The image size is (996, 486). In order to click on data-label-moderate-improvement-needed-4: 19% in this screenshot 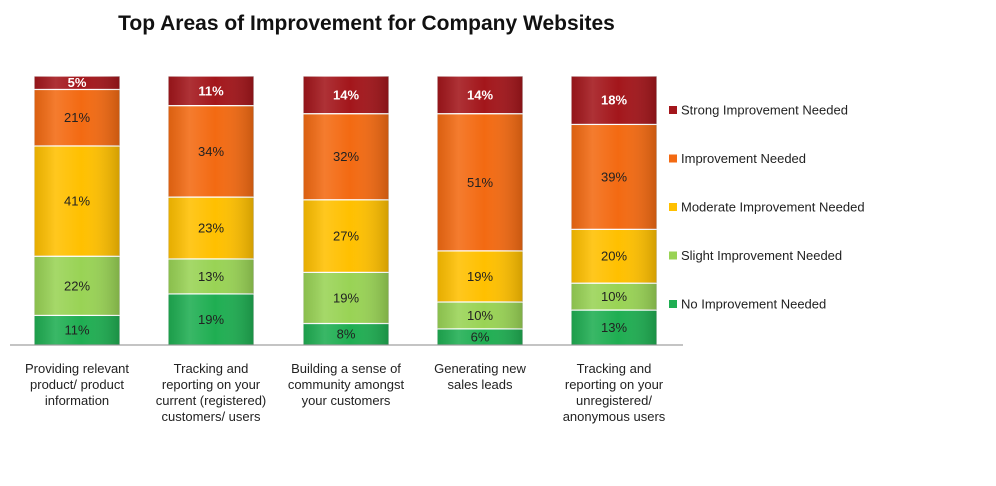, I will do `click(480, 276)`.